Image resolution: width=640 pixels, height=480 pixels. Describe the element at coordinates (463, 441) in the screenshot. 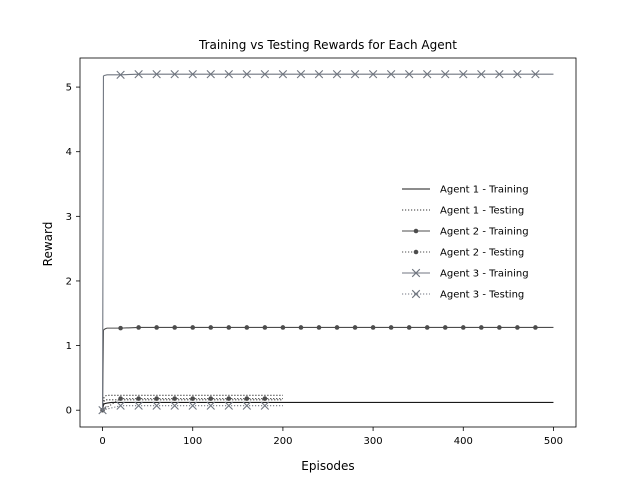

I see `x-tick-label: 400` at that location.